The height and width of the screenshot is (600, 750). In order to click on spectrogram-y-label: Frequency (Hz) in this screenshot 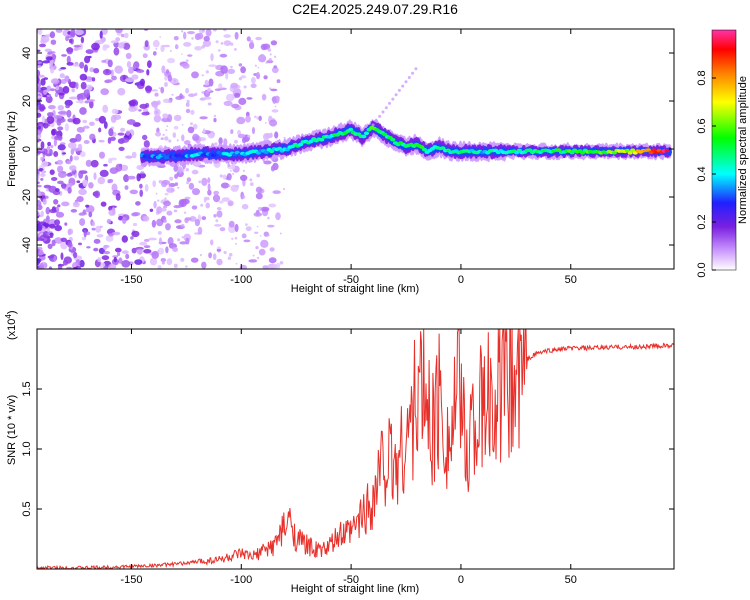, I will do `click(12, 149)`.